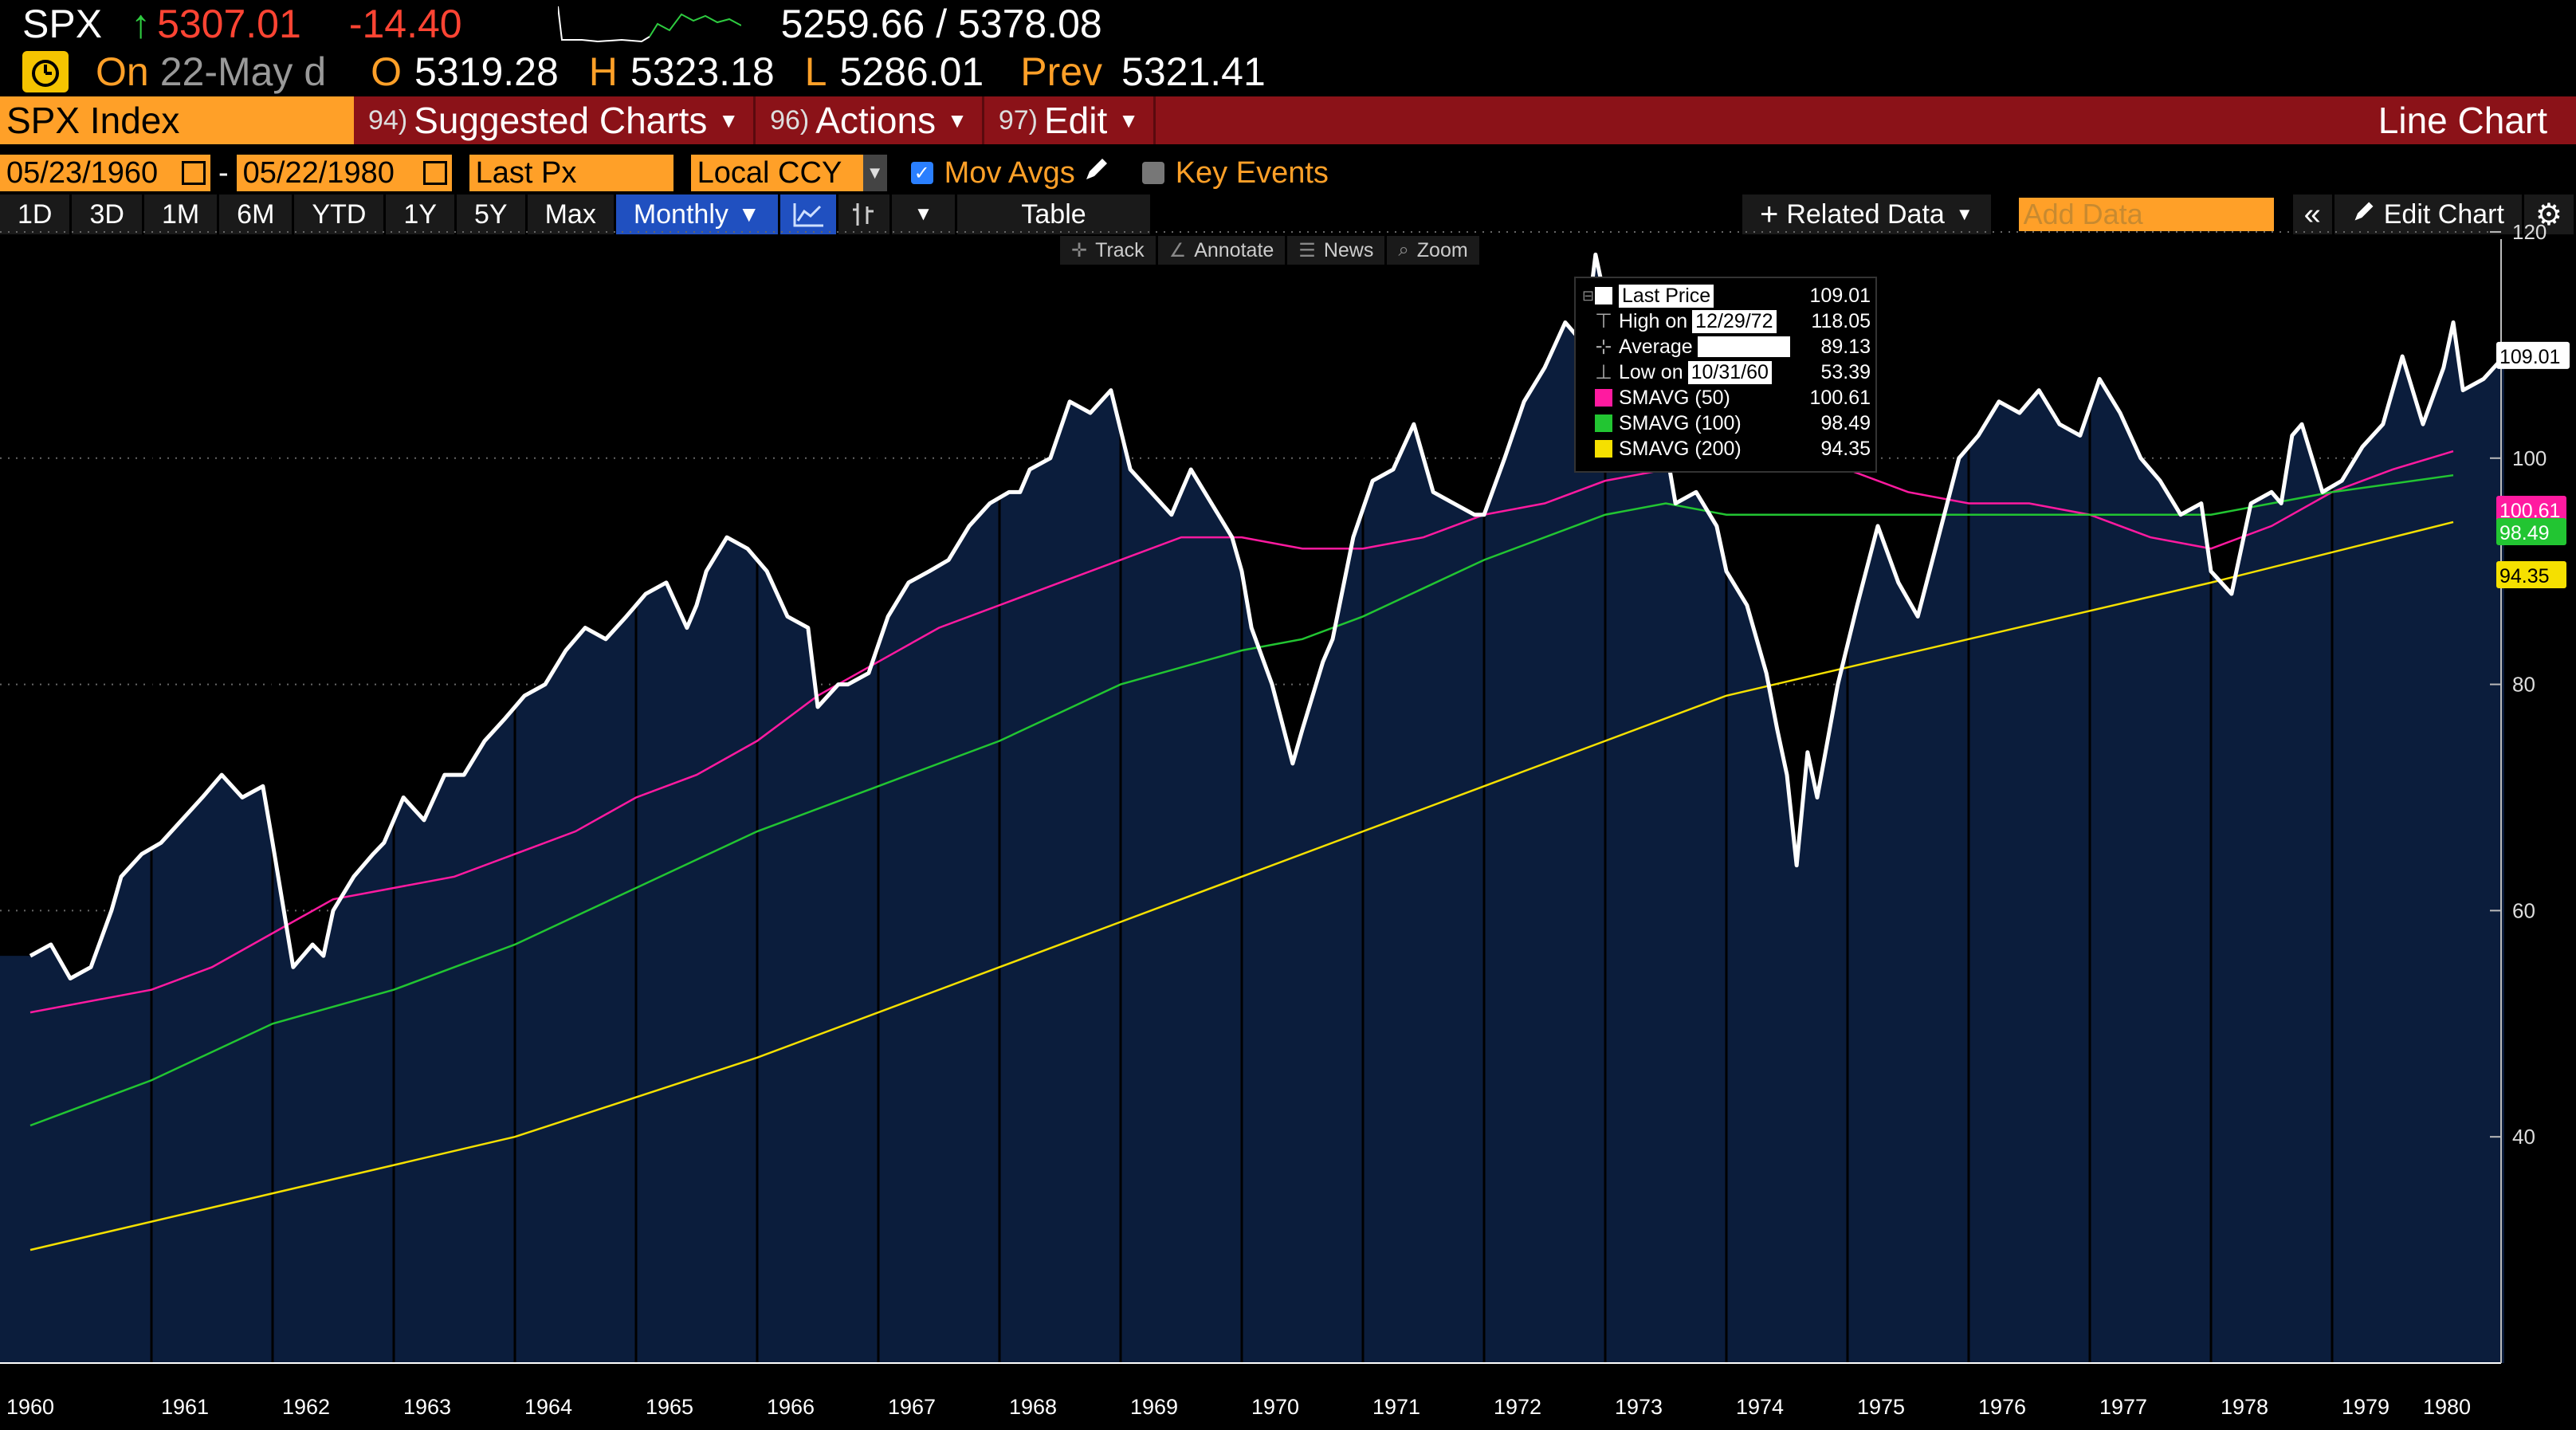 The image size is (2576, 1430). Describe the element at coordinates (344, 173) in the screenshot. I see `end-date-field: 05/22/1980` at that location.